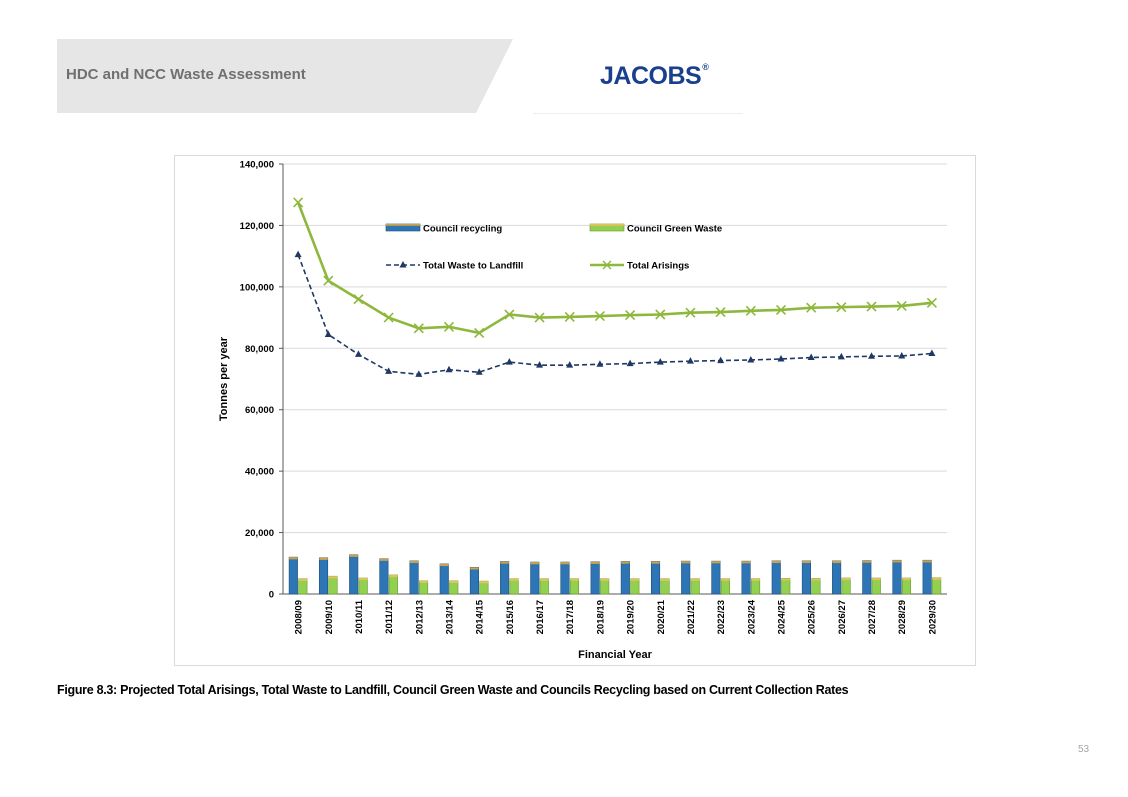 This screenshot has height=797, width=1128. Describe the element at coordinates (259, 349) in the screenshot. I see `y-tick-label: 80,000` at that location.